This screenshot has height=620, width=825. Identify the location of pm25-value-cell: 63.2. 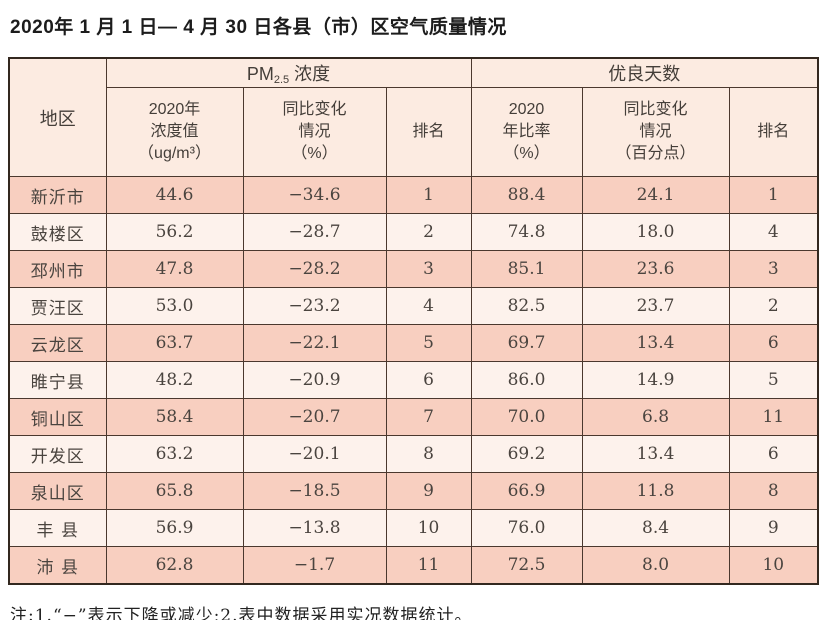
(174, 454).